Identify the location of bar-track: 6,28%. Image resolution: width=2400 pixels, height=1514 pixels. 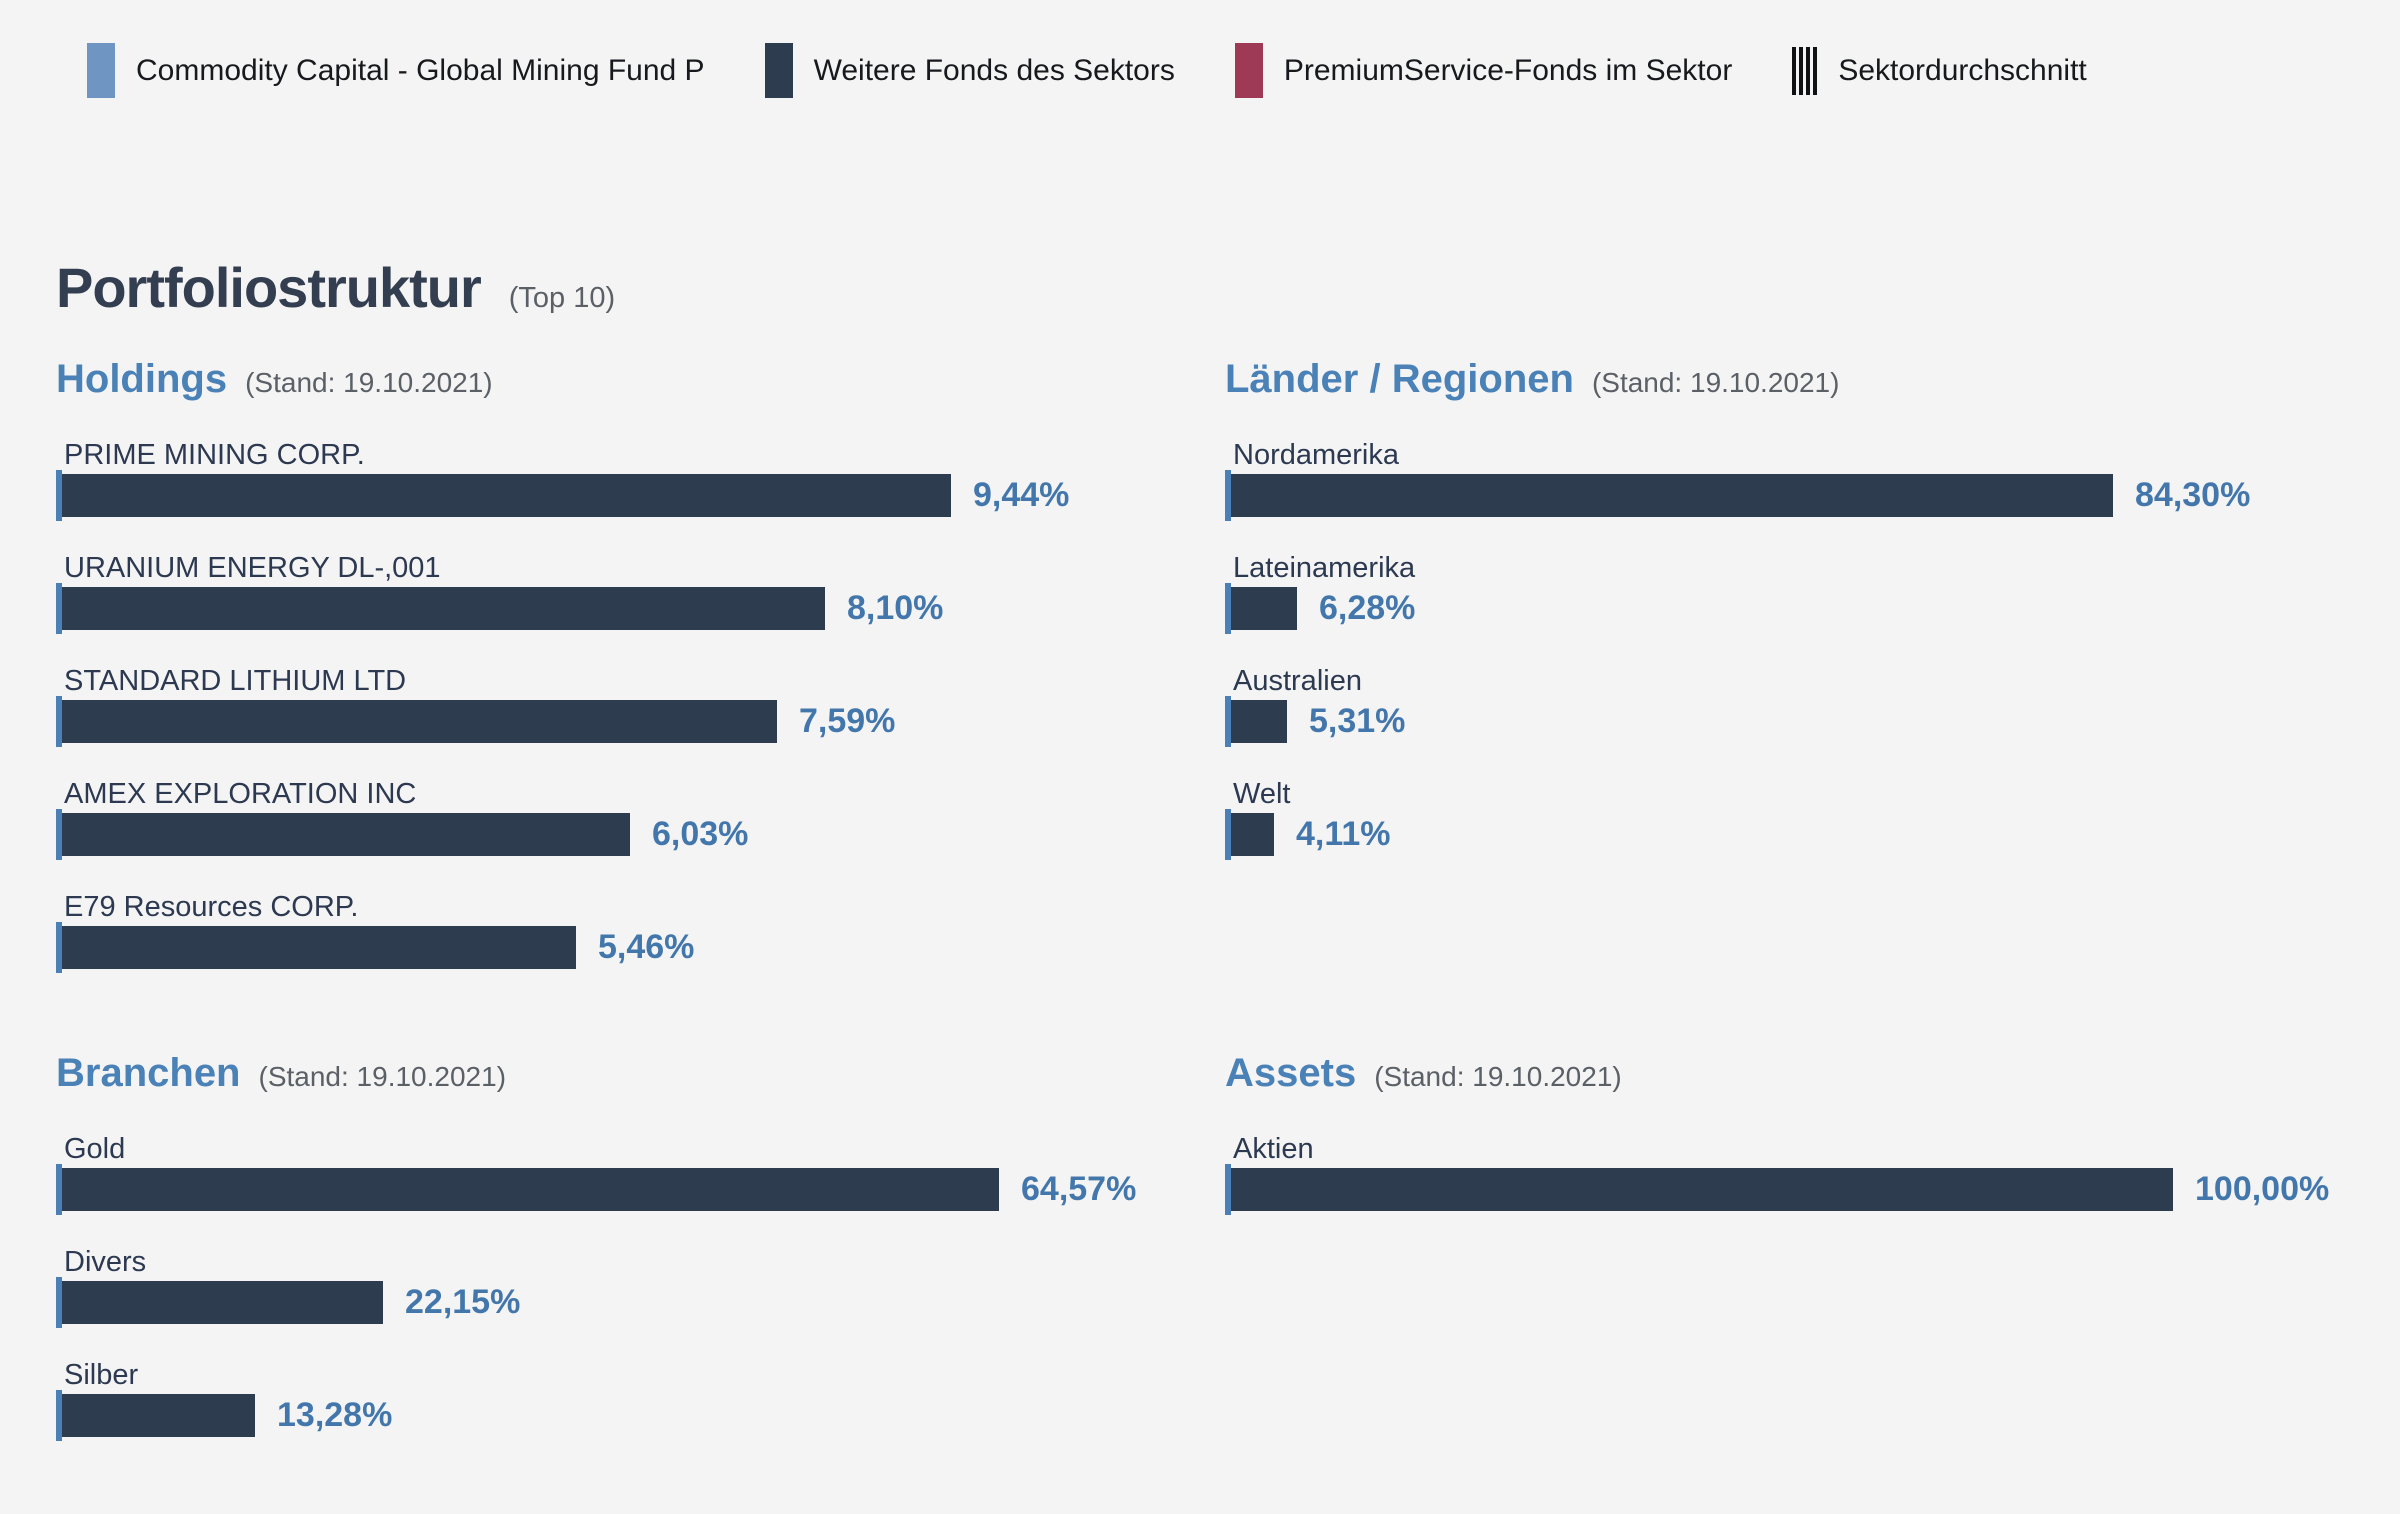
(1784, 608).